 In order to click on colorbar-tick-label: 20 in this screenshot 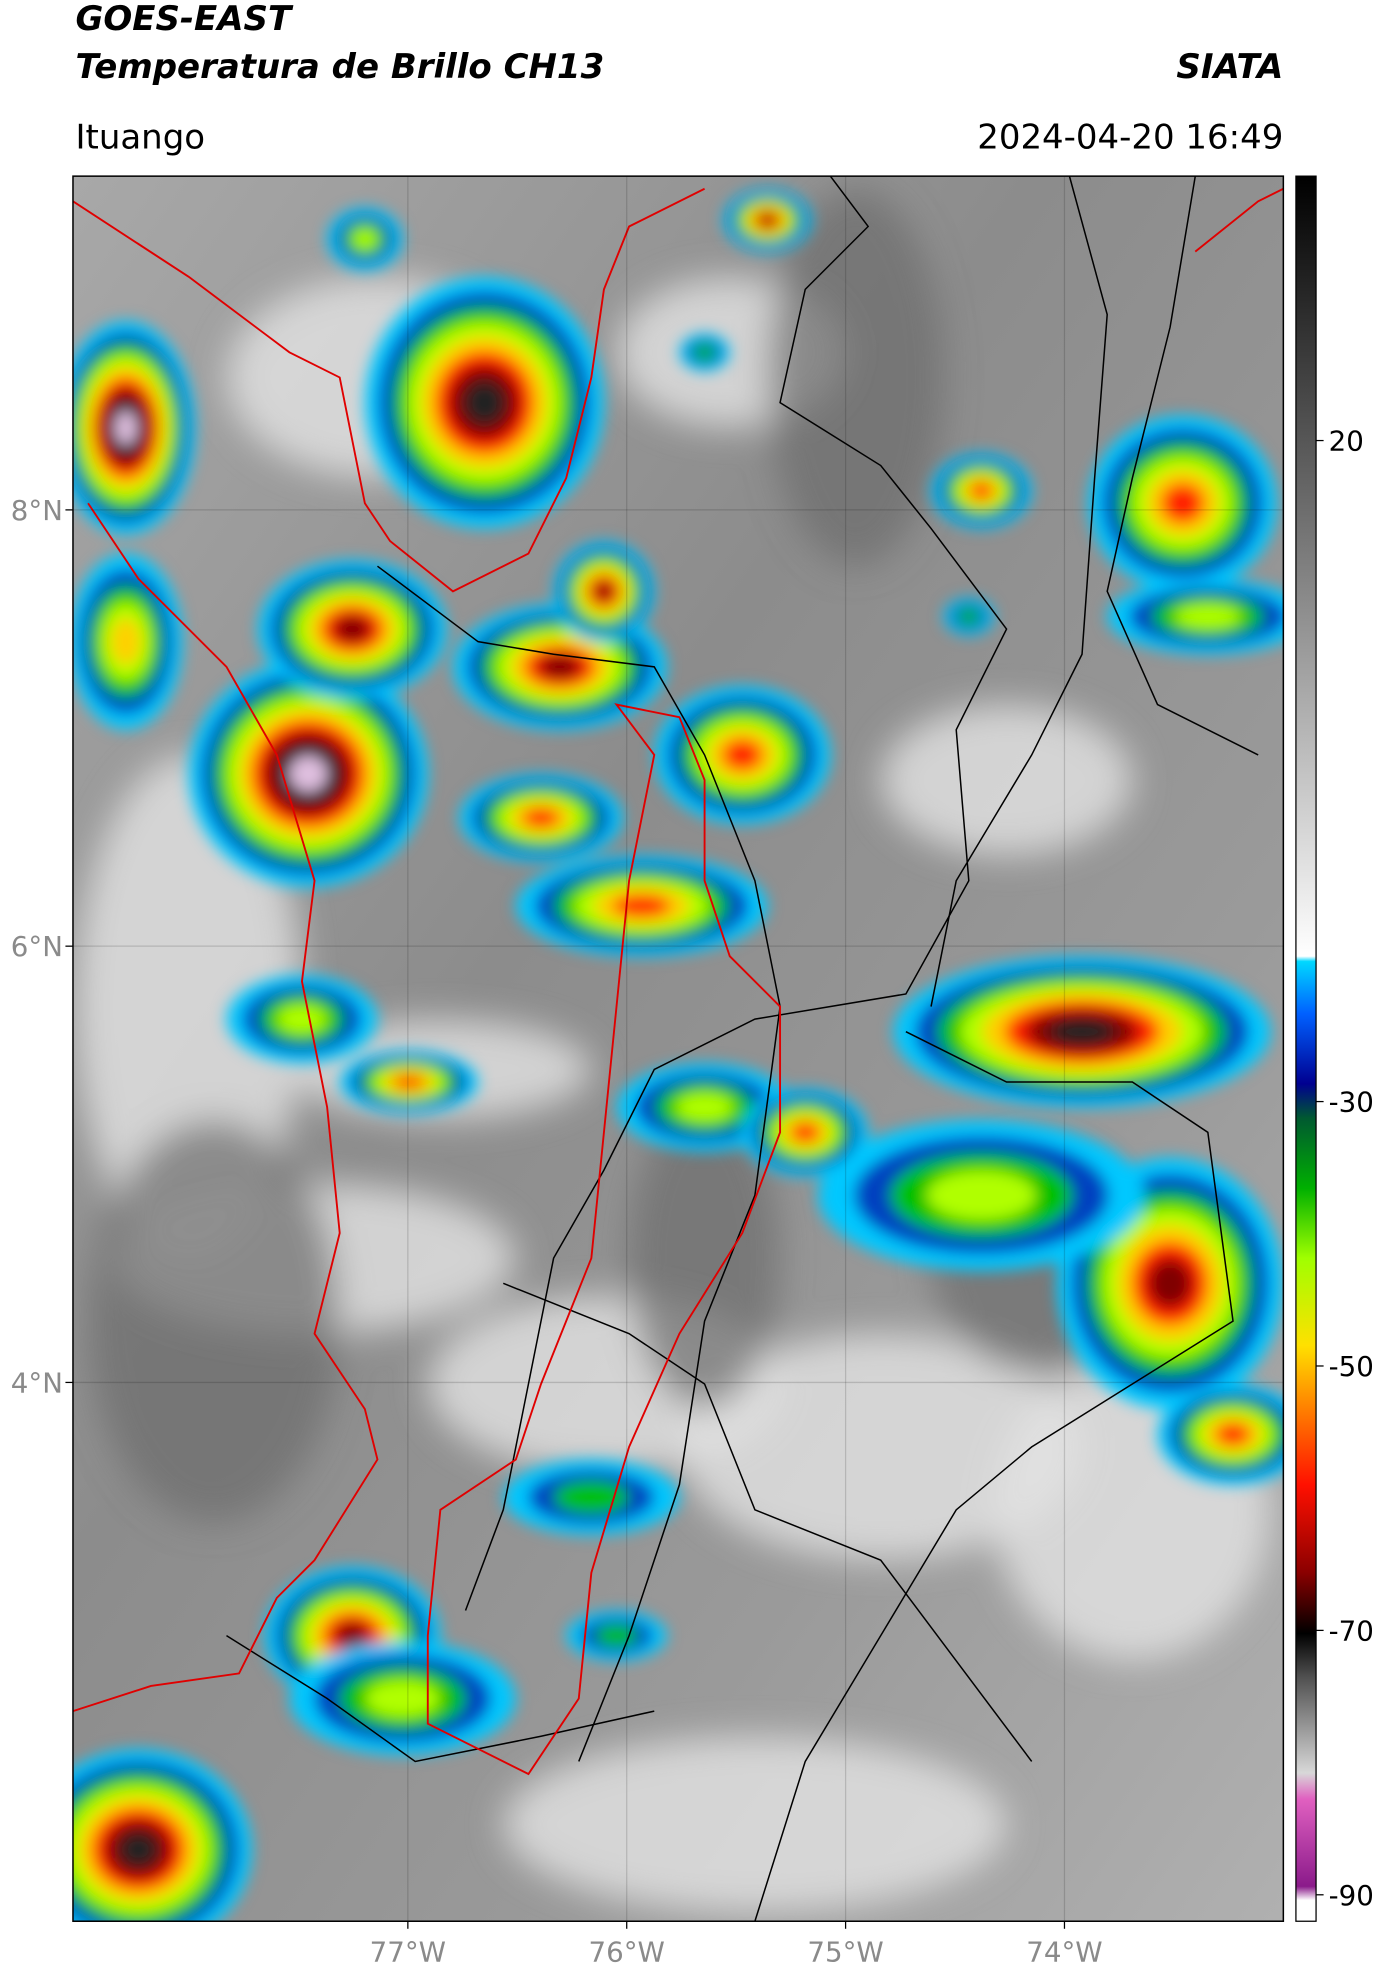, I will do `click(1346, 441)`.